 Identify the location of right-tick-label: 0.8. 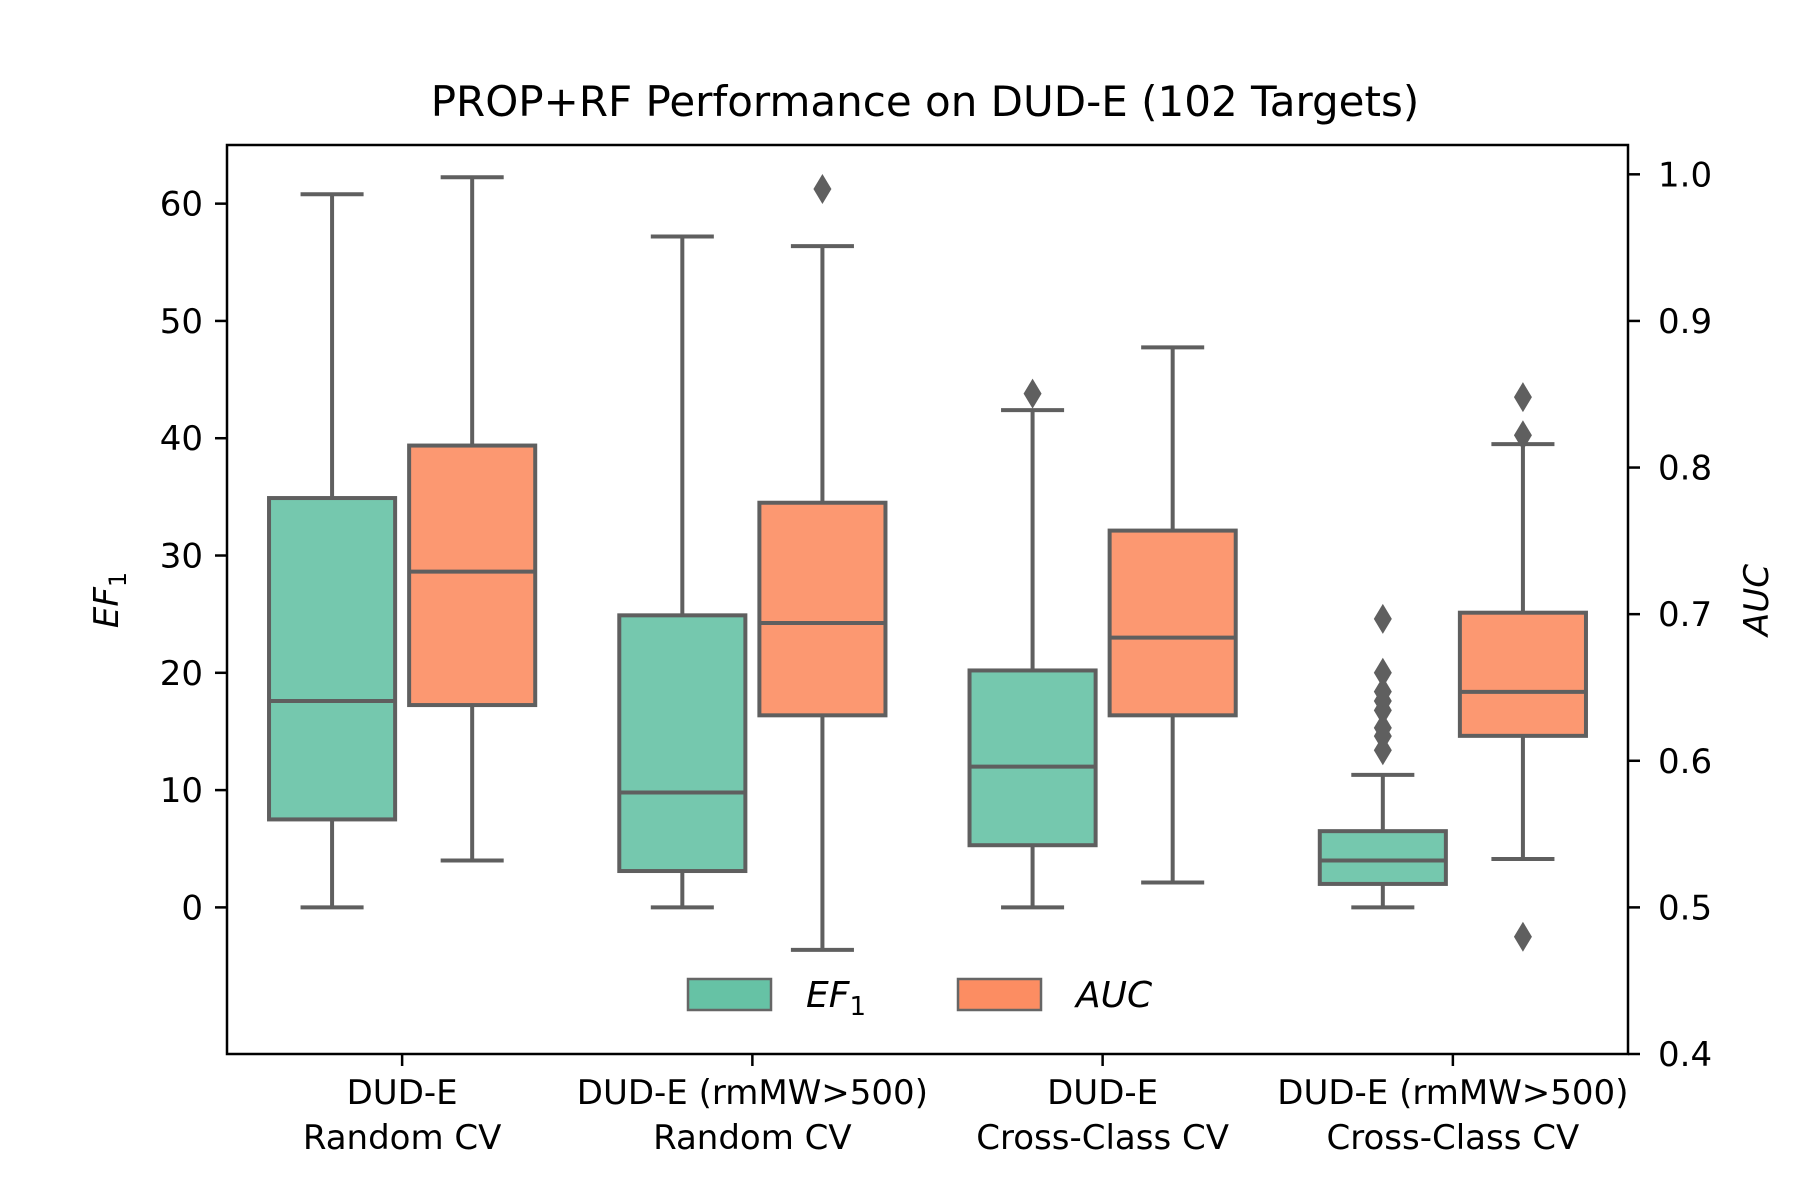
(1685, 469).